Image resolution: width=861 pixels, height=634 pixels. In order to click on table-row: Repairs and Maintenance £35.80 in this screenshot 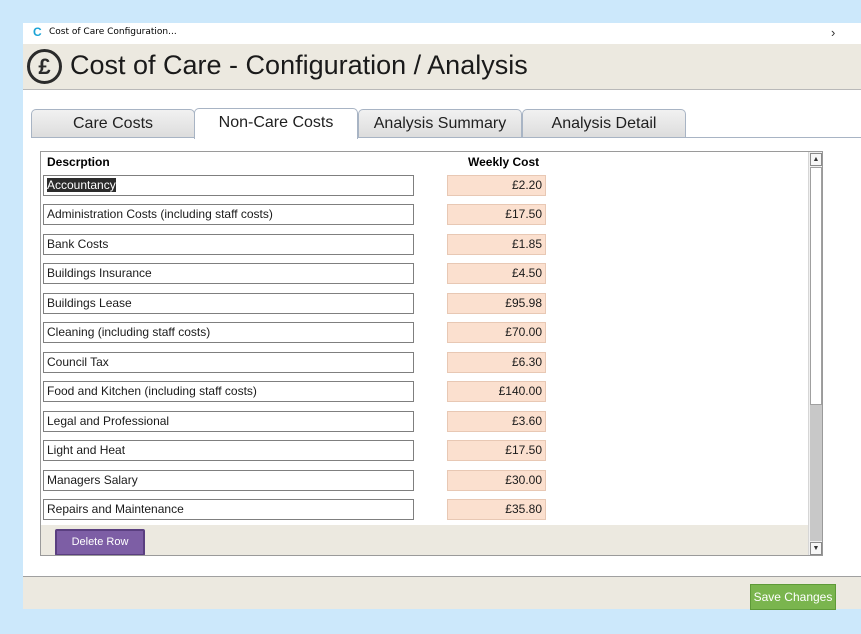, I will do `click(301, 510)`.